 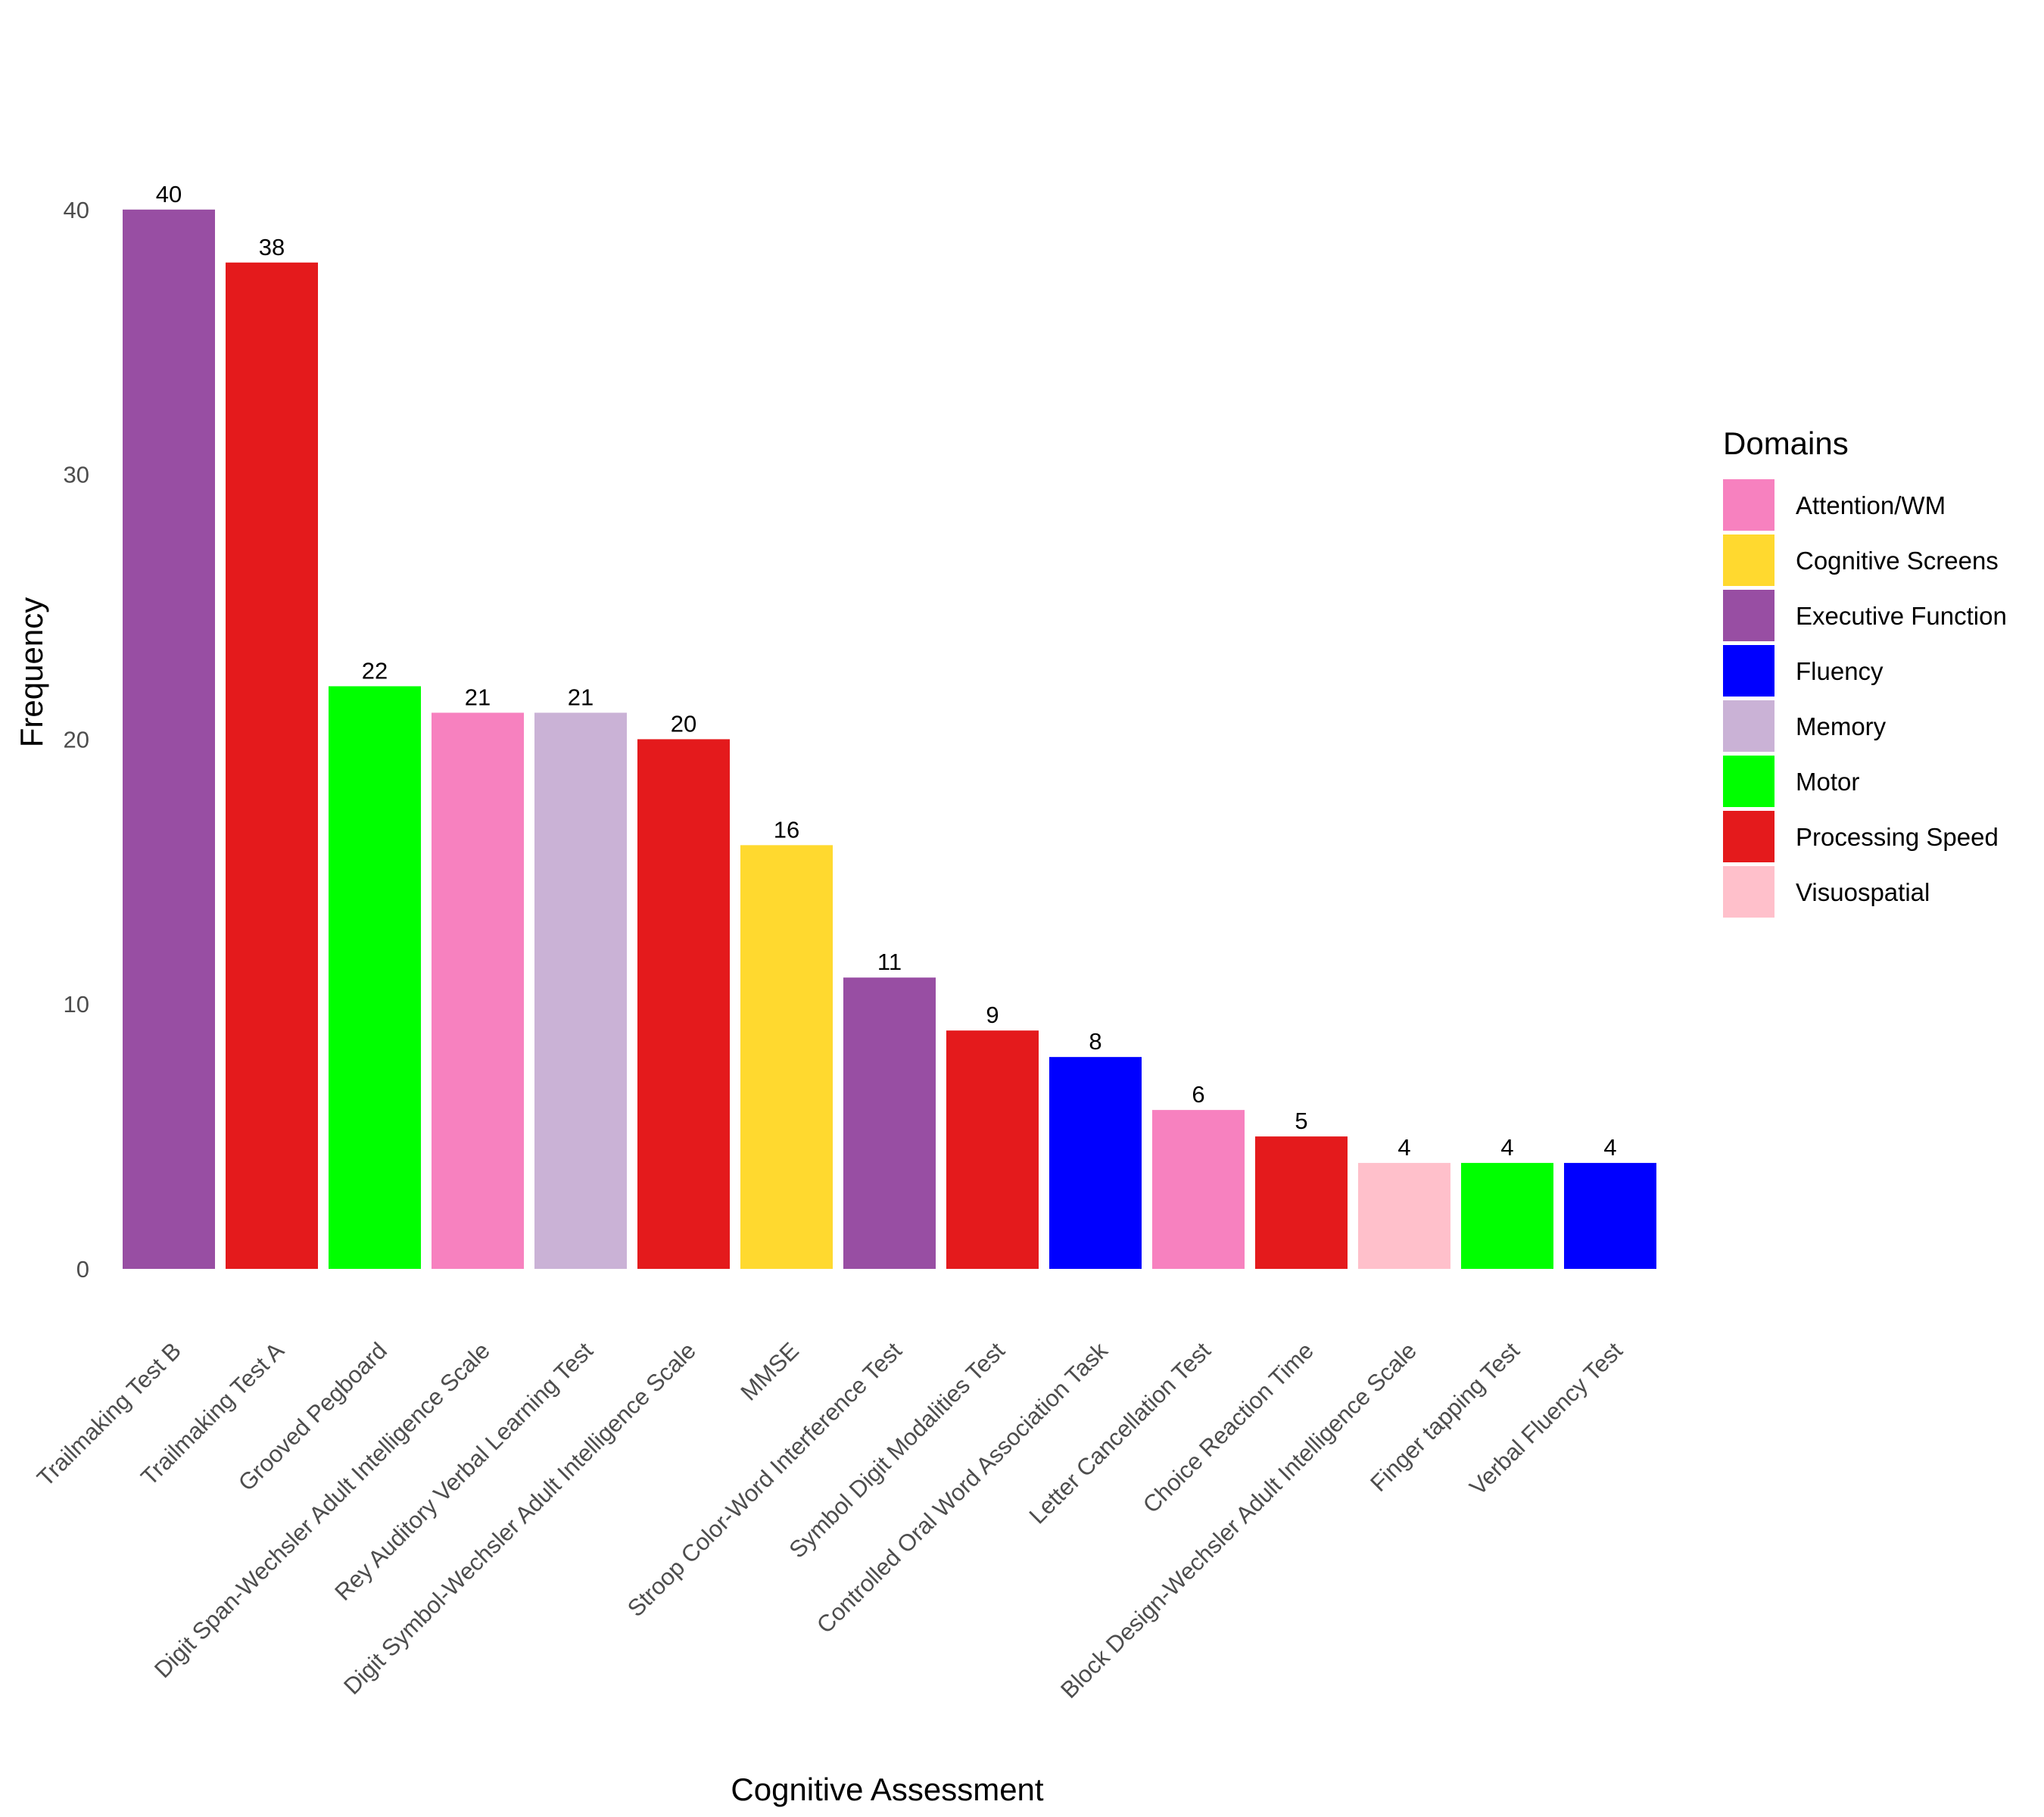 I want to click on y-tick-label: 20, so click(x=76, y=739).